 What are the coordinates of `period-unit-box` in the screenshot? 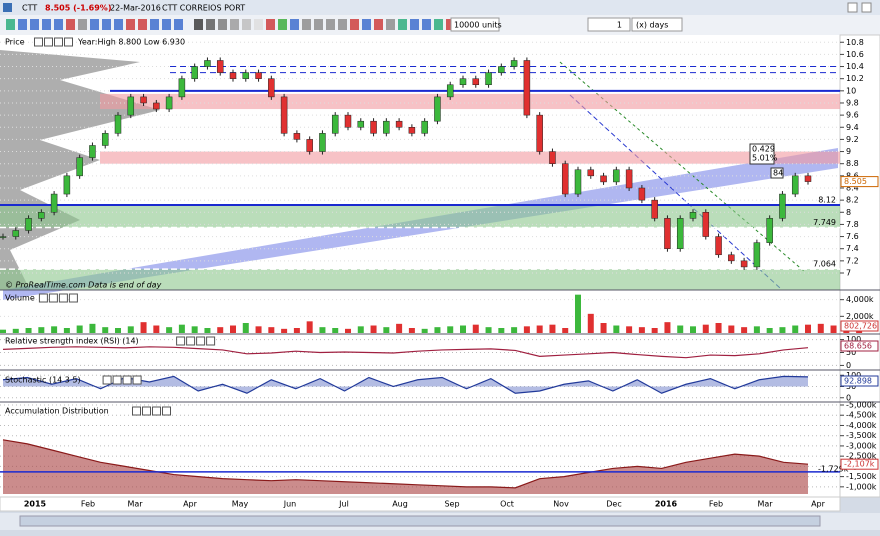 It's located at (657, 24).